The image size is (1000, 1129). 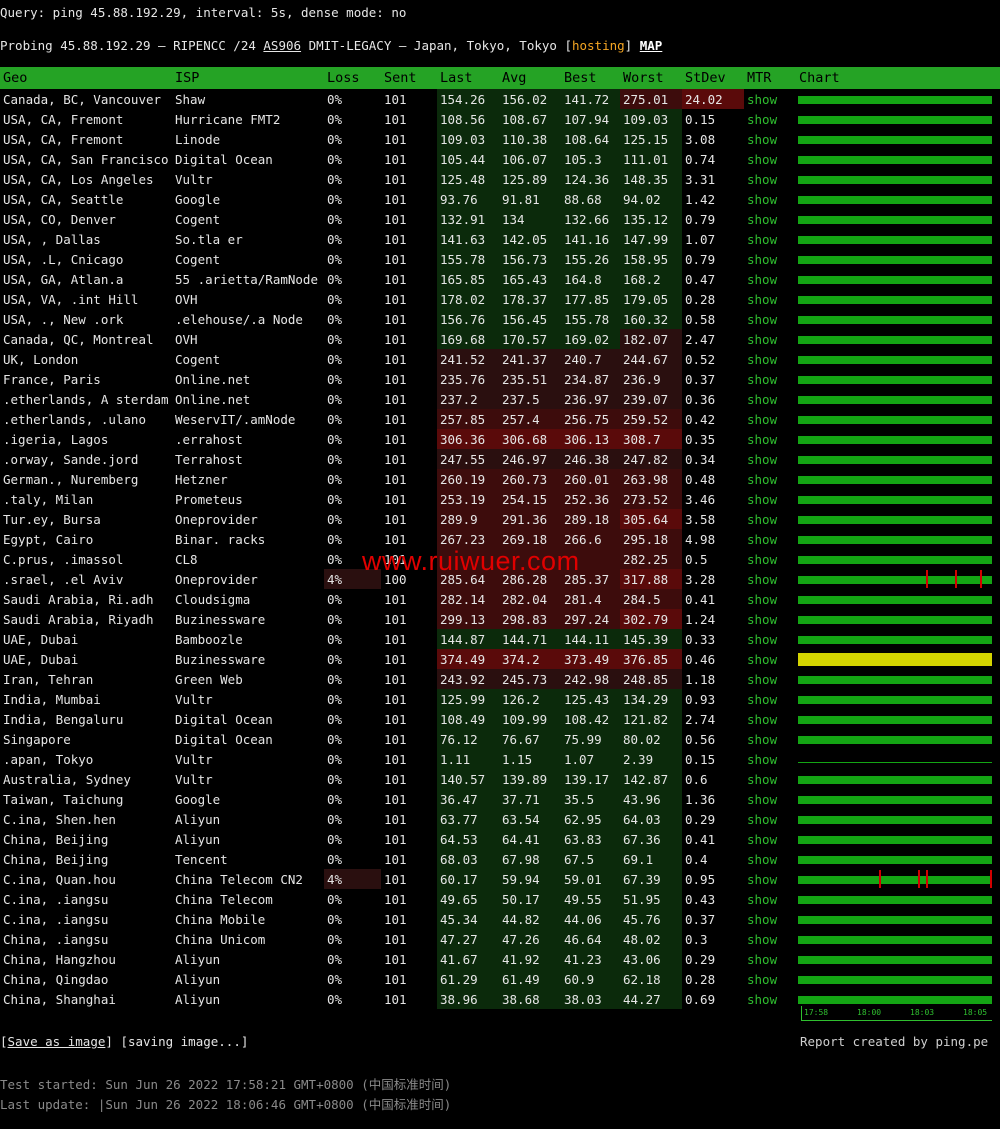 I want to click on cell-stdev: 0.33, so click(x=700, y=639).